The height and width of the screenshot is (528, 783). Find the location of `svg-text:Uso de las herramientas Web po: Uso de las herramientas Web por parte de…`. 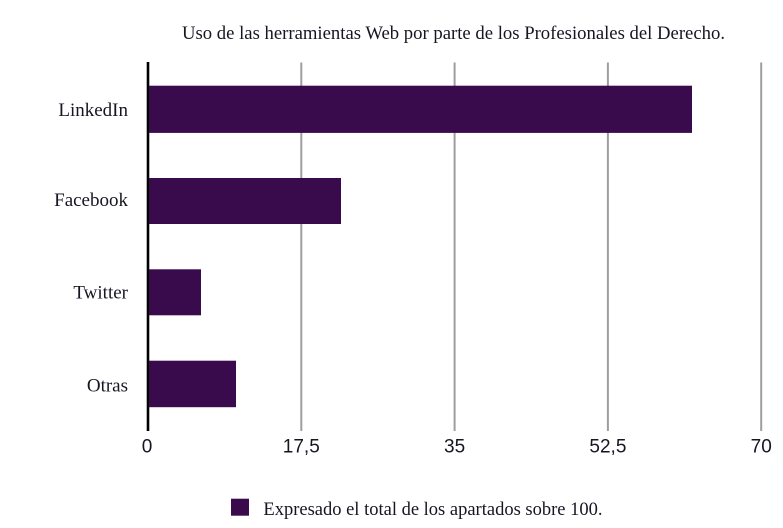

svg-text:Uso de las herramientas Web po: Uso de las herramientas Web por parte de… is located at coordinates (453, 33).